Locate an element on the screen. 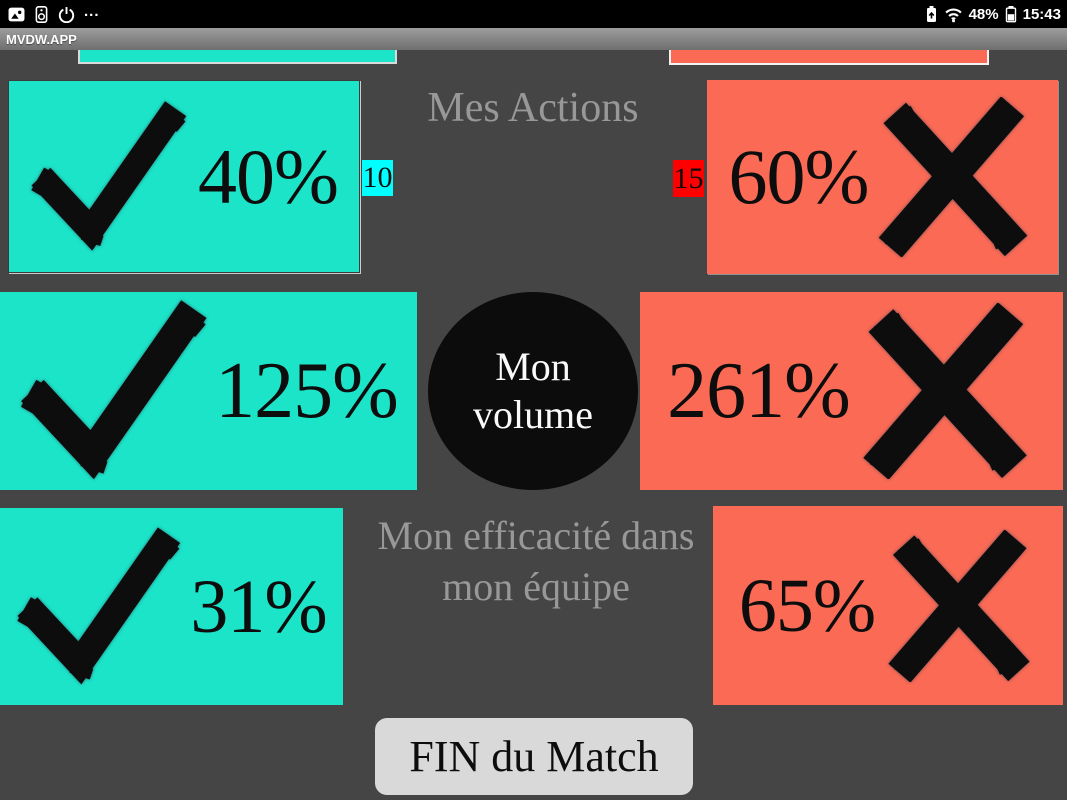 This screenshot has width=1067, height=800. status-bar-system: 48% 15:43 is located at coordinates (996, 14).